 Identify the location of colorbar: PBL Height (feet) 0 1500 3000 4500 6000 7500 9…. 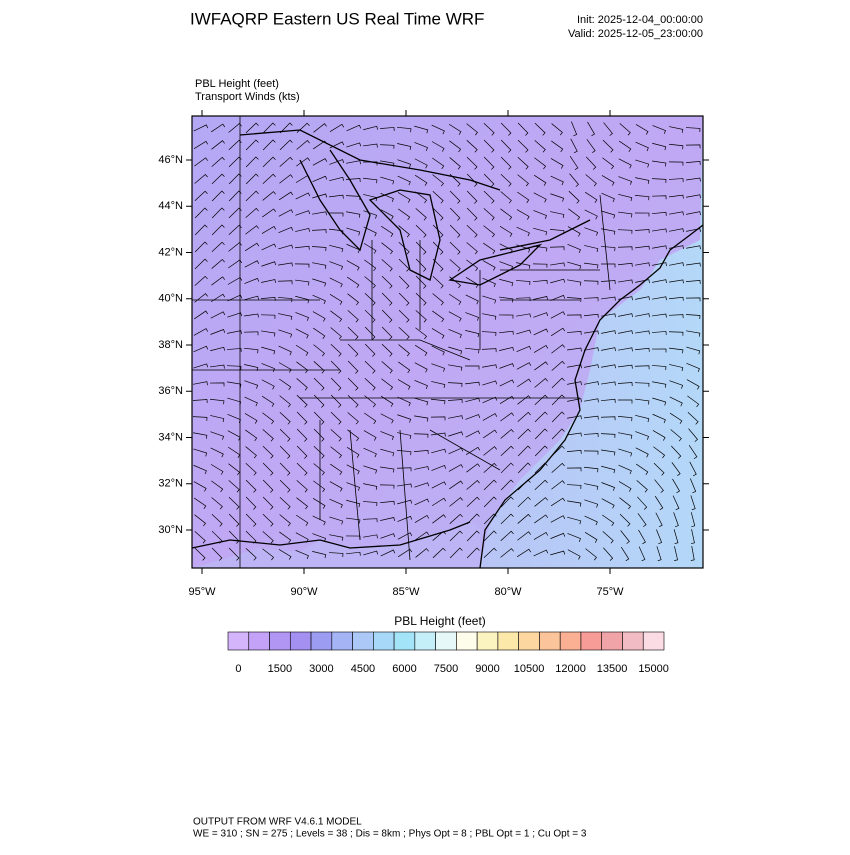
(448, 644).